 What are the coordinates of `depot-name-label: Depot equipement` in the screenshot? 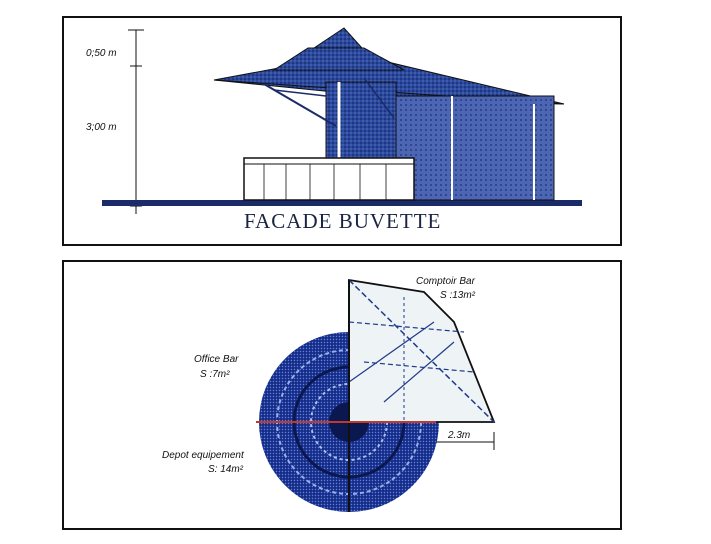 It's located at (203, 455).